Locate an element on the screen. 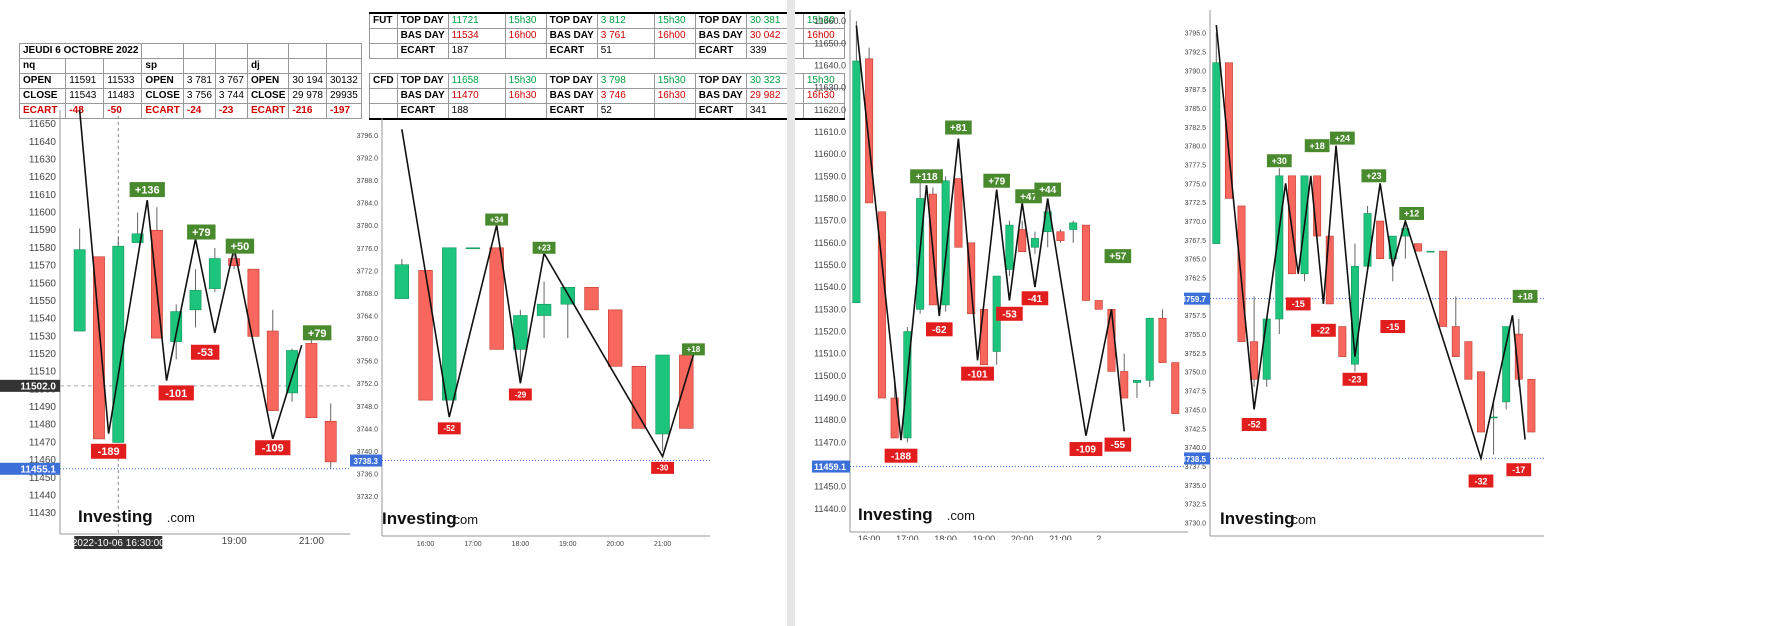  label-text: -22 is located at coordinates (1323, 331).